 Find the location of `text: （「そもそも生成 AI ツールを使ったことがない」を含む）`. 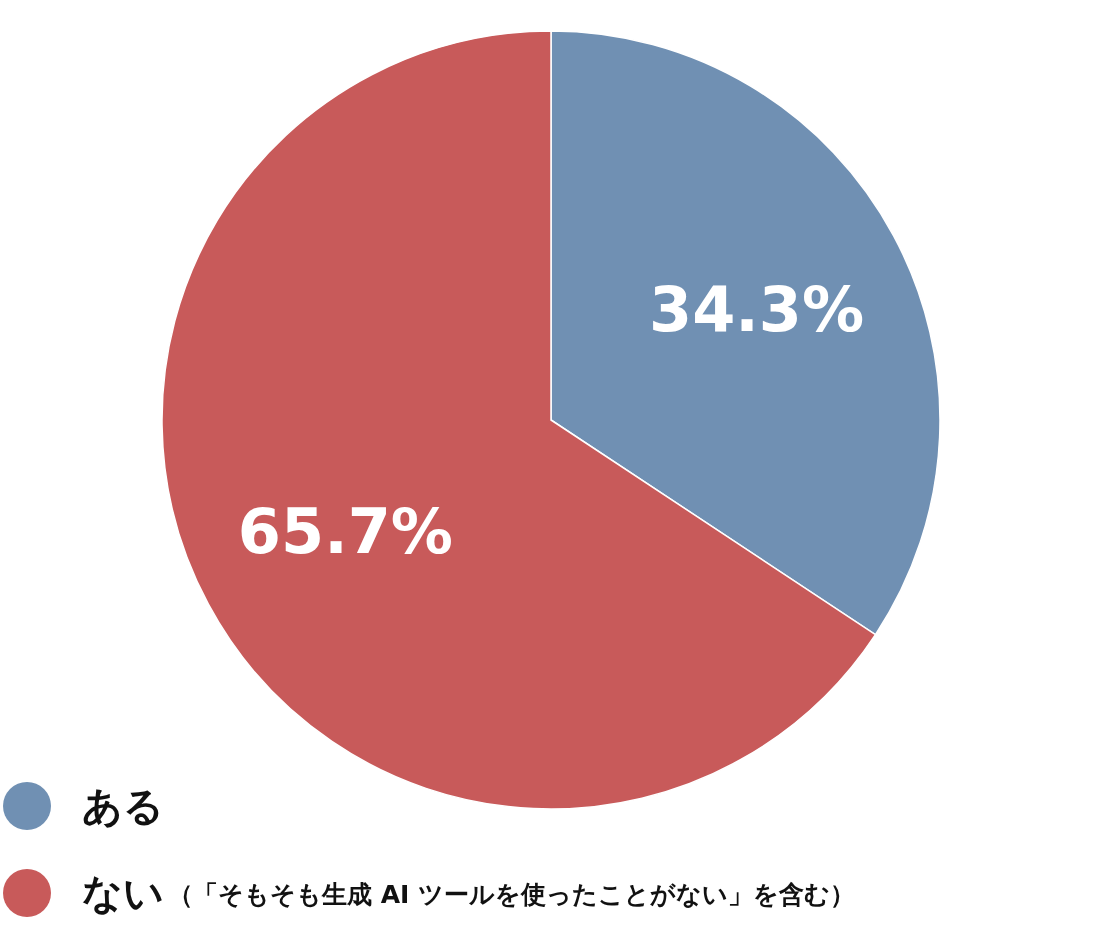

text: （「そもそも生成 AI ツールを使ったことがない」を含む） is located at coordinates (512, 894).